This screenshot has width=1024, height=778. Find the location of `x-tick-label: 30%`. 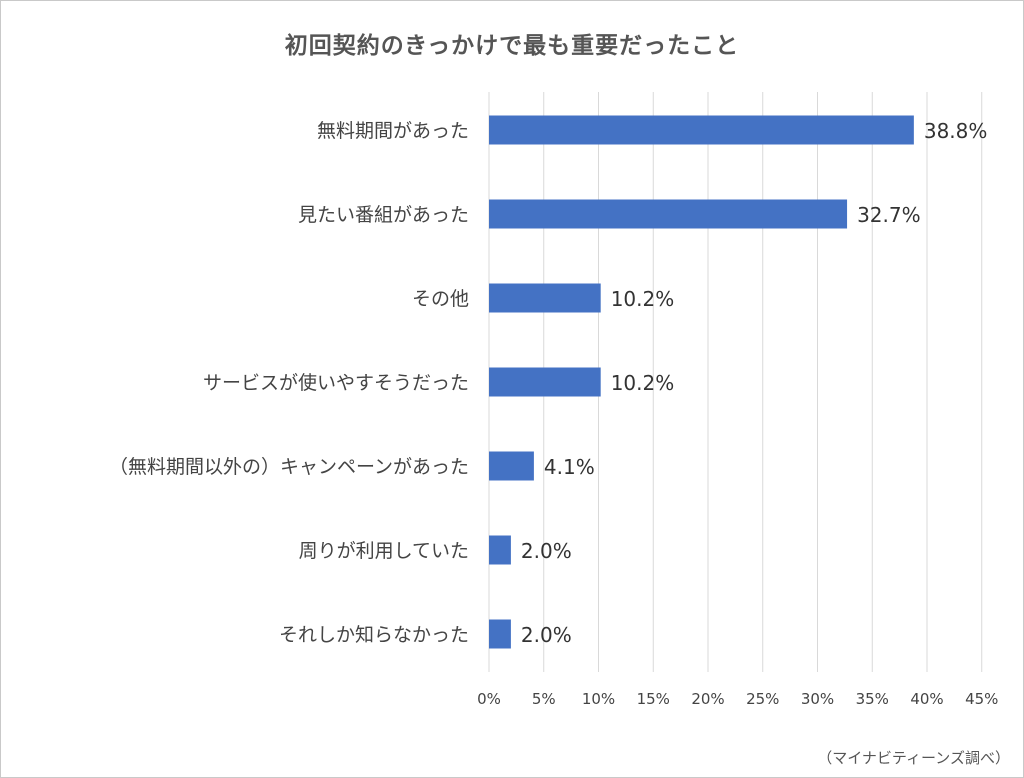

x-tick-label: 30% is located at coordinates (817, 699).